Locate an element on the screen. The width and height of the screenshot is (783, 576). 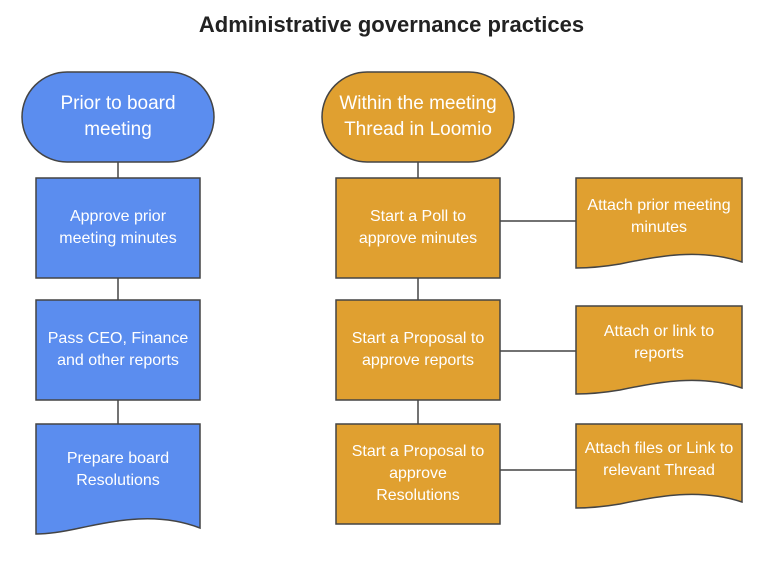
middle-step-2-label: Start a Proposal to approve reports is located at coordinates (418, 349).